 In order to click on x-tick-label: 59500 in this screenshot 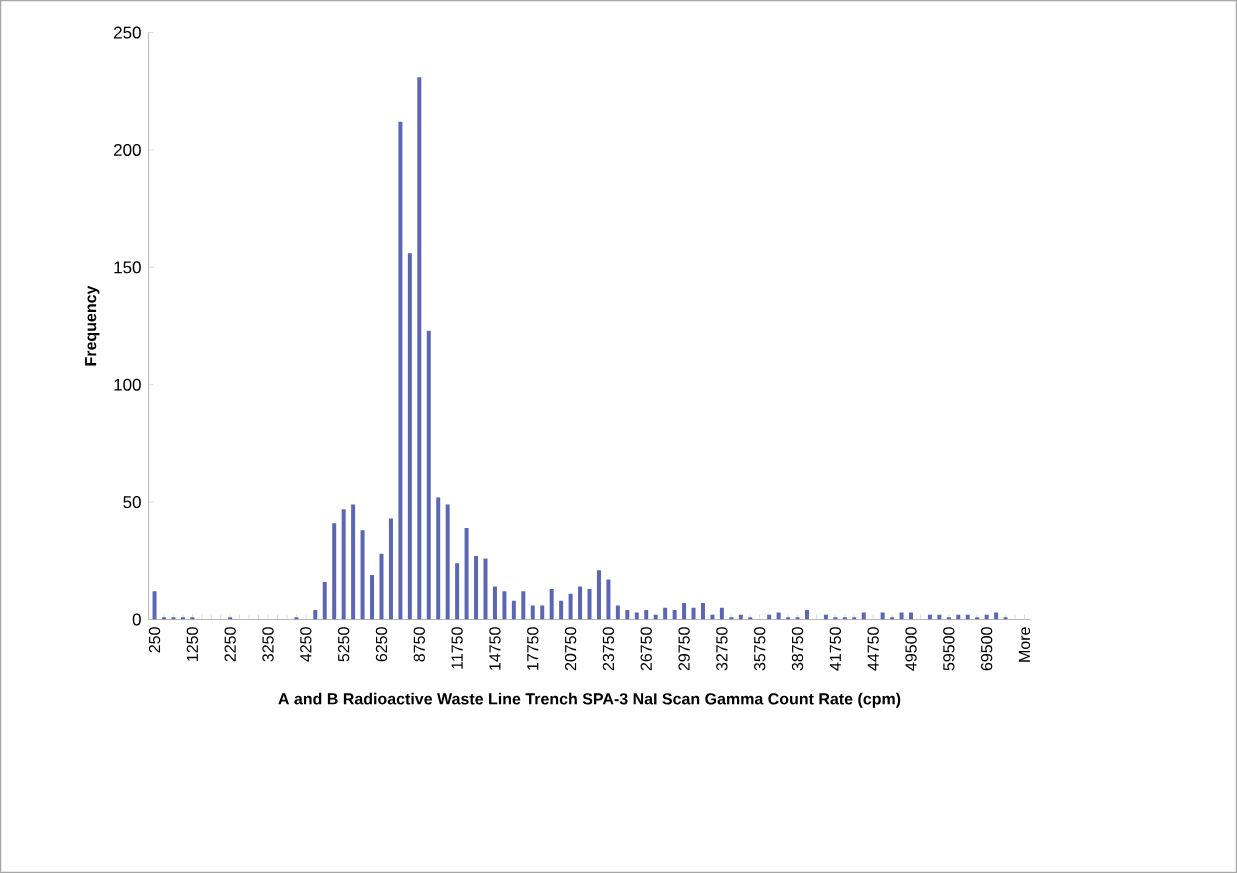, I will do `click(949, 649)`.